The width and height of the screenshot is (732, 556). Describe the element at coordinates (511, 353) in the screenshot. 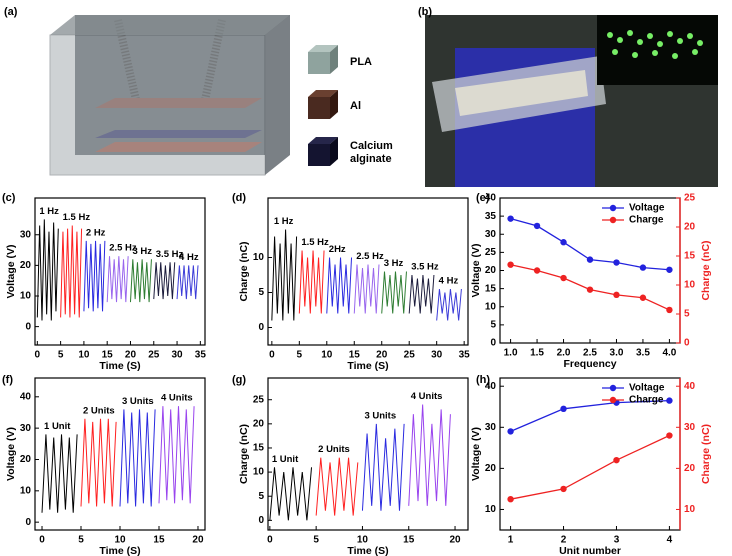

I see `x-tick-label: 1.0` at that location.